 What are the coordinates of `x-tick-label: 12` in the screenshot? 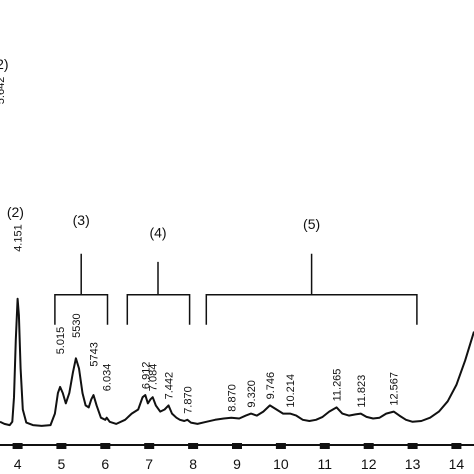 It's located at (369, 464).